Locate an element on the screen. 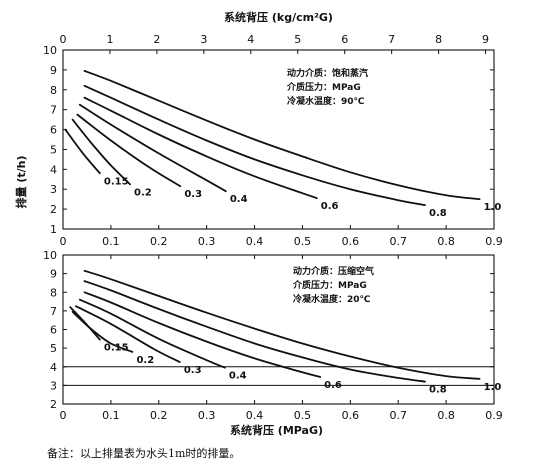 The width and height of the screenshot is (558, 464). chart1-legend-line: 动力介质：饱和蒸汽 is located at coordinates (327, 73).